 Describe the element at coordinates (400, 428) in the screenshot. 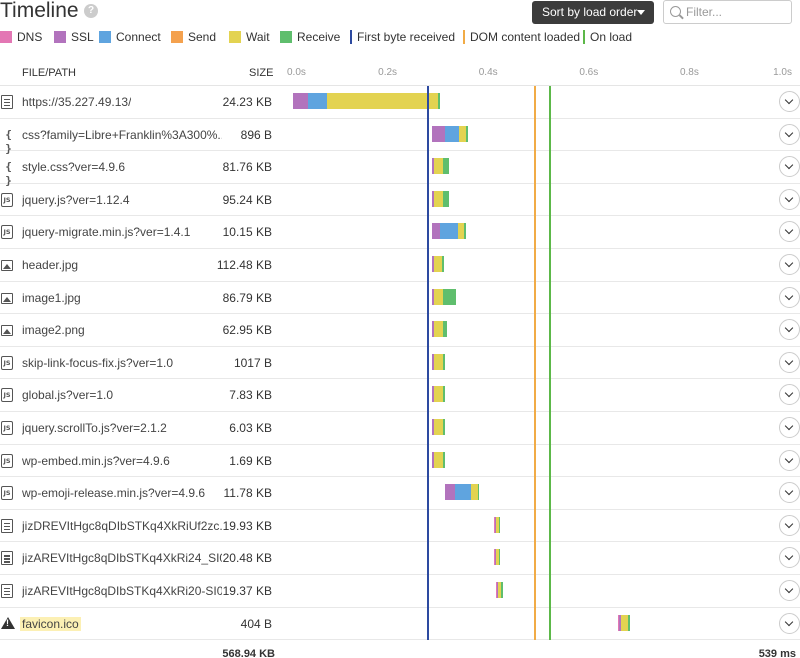

I see `table-row: JS jquery.scrollTo.js?ver=2.1.2 6.03 KB` at that location.